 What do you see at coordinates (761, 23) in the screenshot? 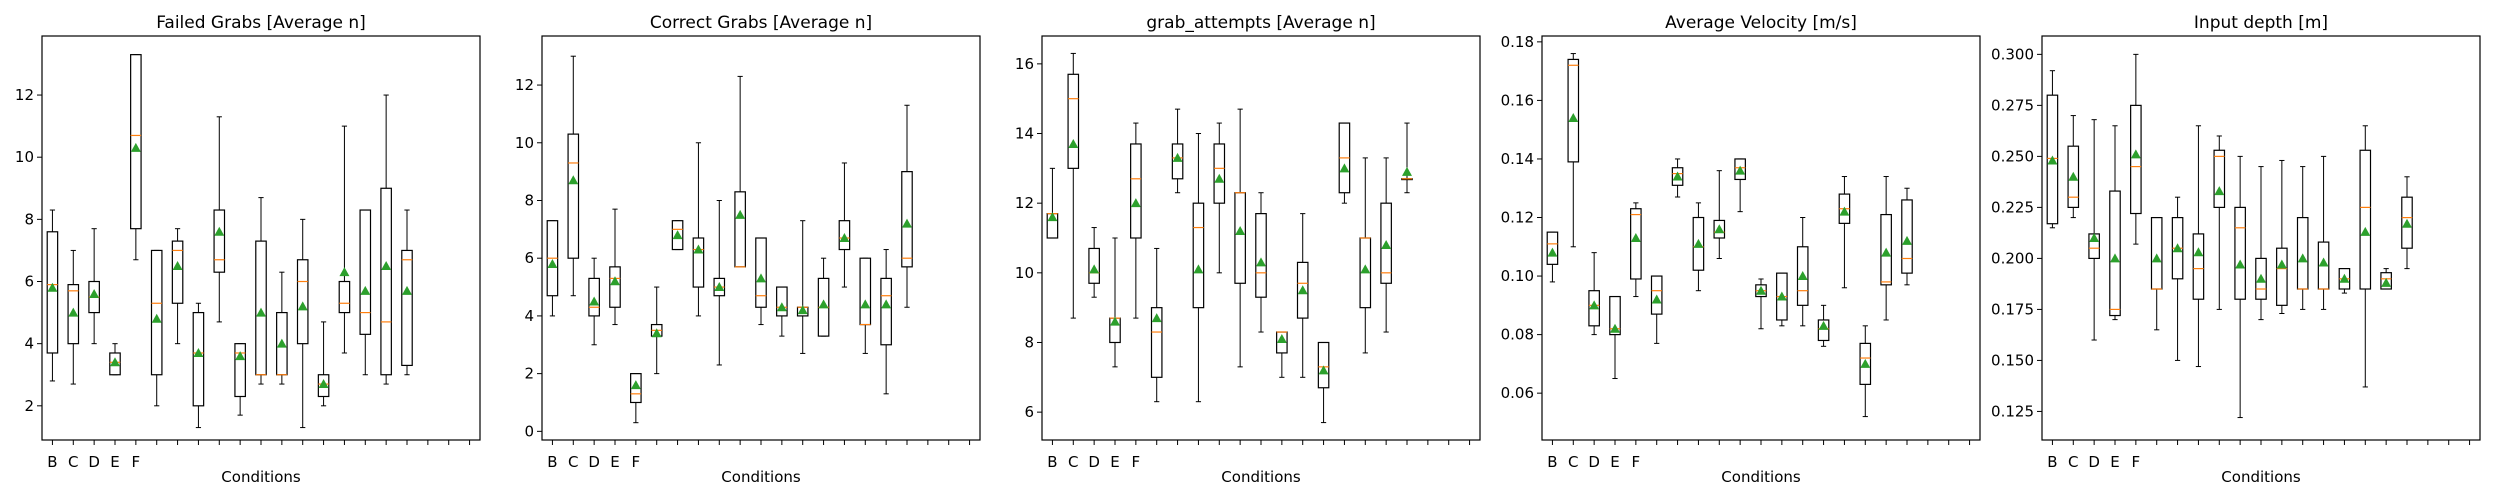
I see `chart-title: Correct Grabs [Average n]` at bounding box center [761, 23].